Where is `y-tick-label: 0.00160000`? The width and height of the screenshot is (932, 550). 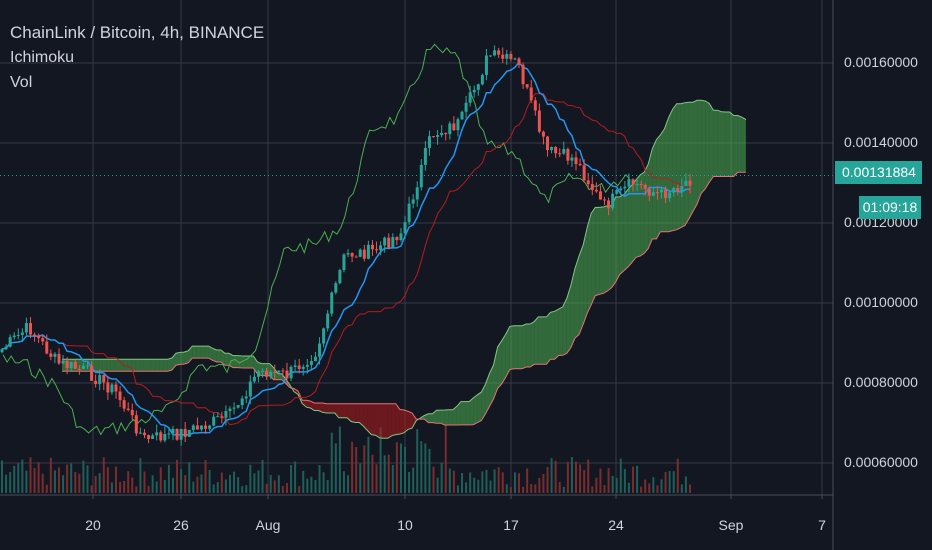
y-tick-label: 0.00160000 is located at coordinates (881, 62).